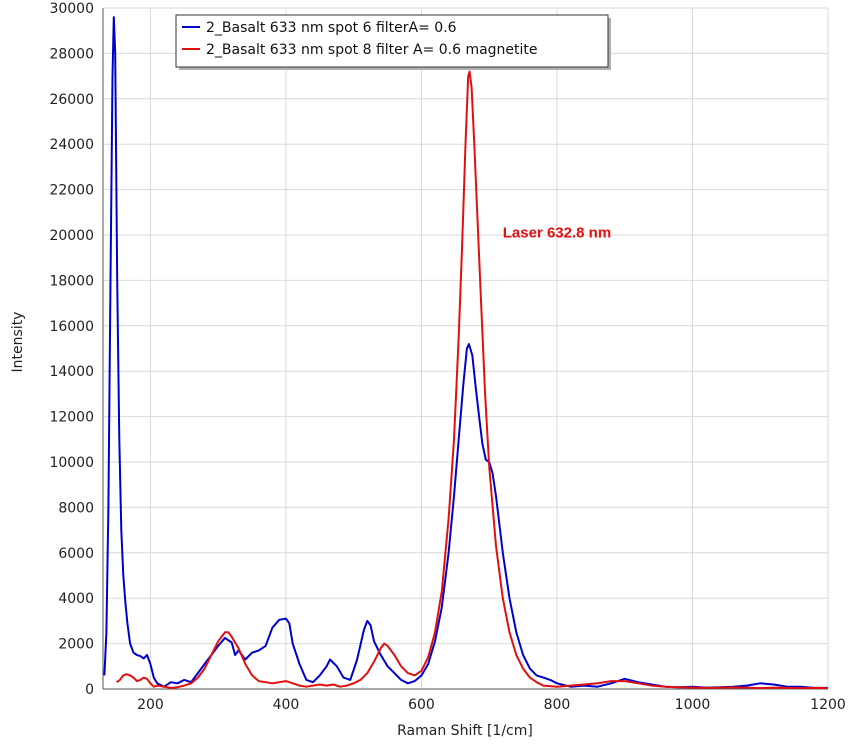 The width and height of the screenshot is (849, 747). What do you see at coordinates (693, 705) in the screenshot?
I see `x-tick-label: 1000` at bounding box center [693, 705].